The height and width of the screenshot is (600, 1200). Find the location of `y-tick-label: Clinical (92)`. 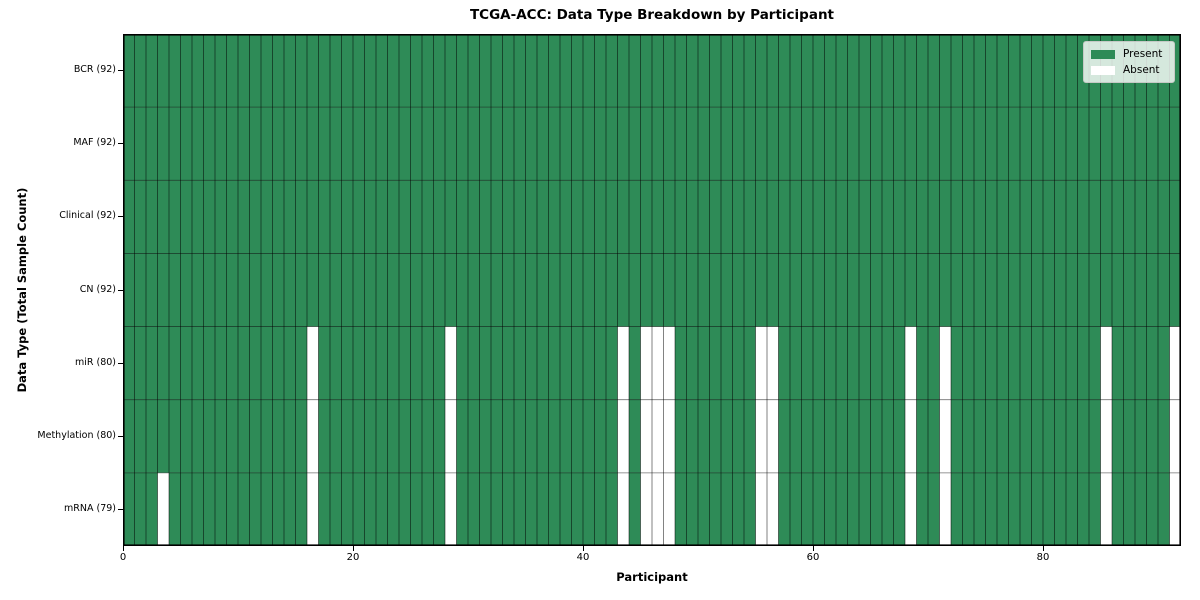

y-tick-label: Clinical (92) is located at coordinates (87, 216).